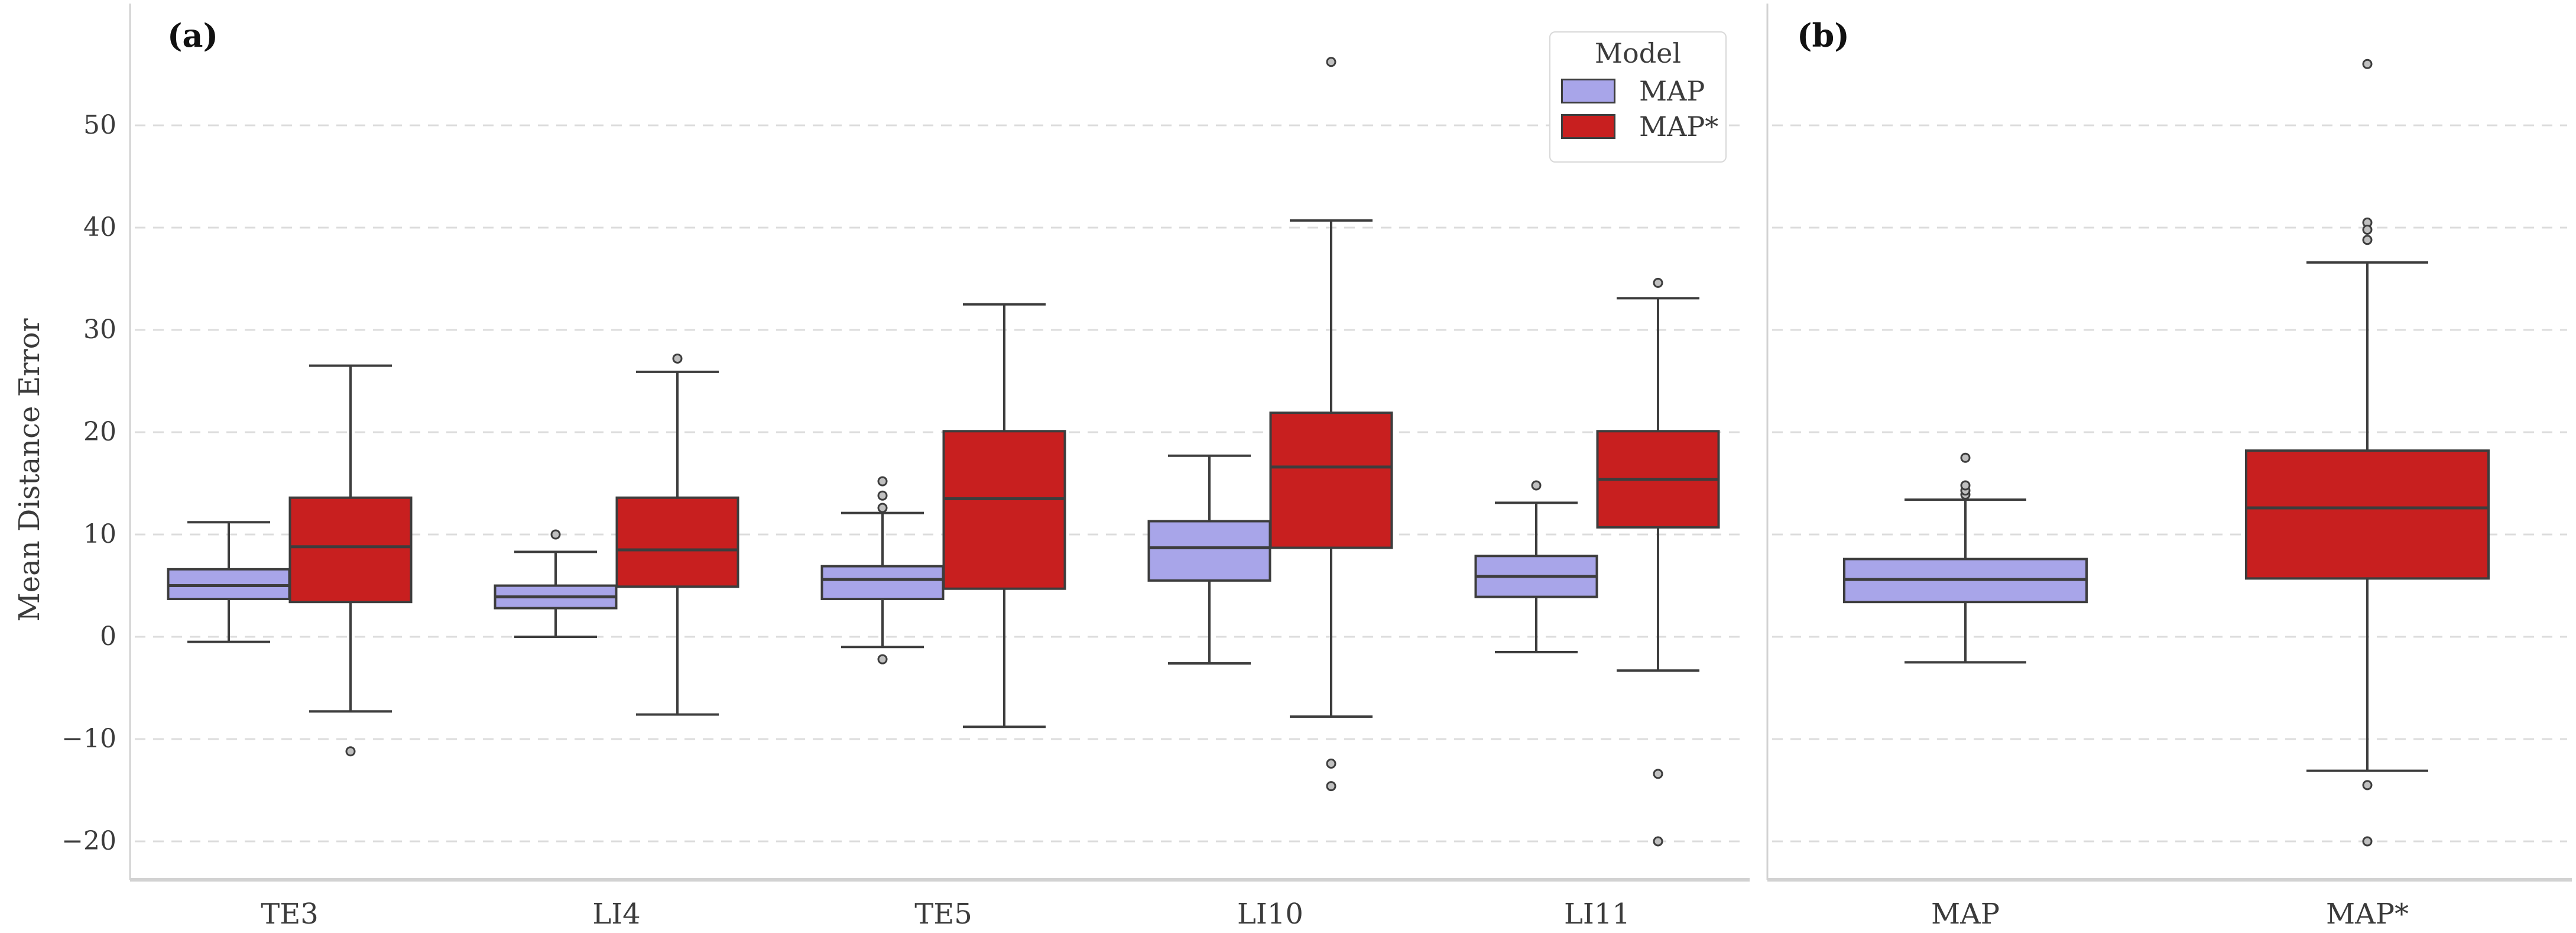 This screenshot has height=933, width=2576. I want to click on box-MAP-LI10, so click(1209, 551).